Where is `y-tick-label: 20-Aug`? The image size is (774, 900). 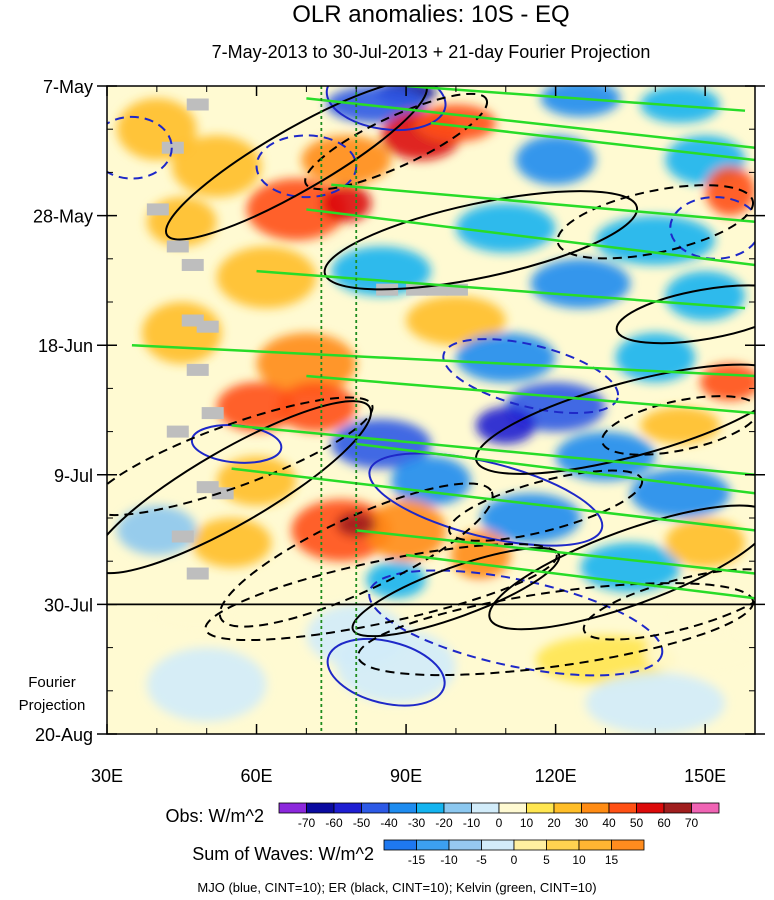 y-tick-label: 20-Aug is located at coordinates (64, 735).